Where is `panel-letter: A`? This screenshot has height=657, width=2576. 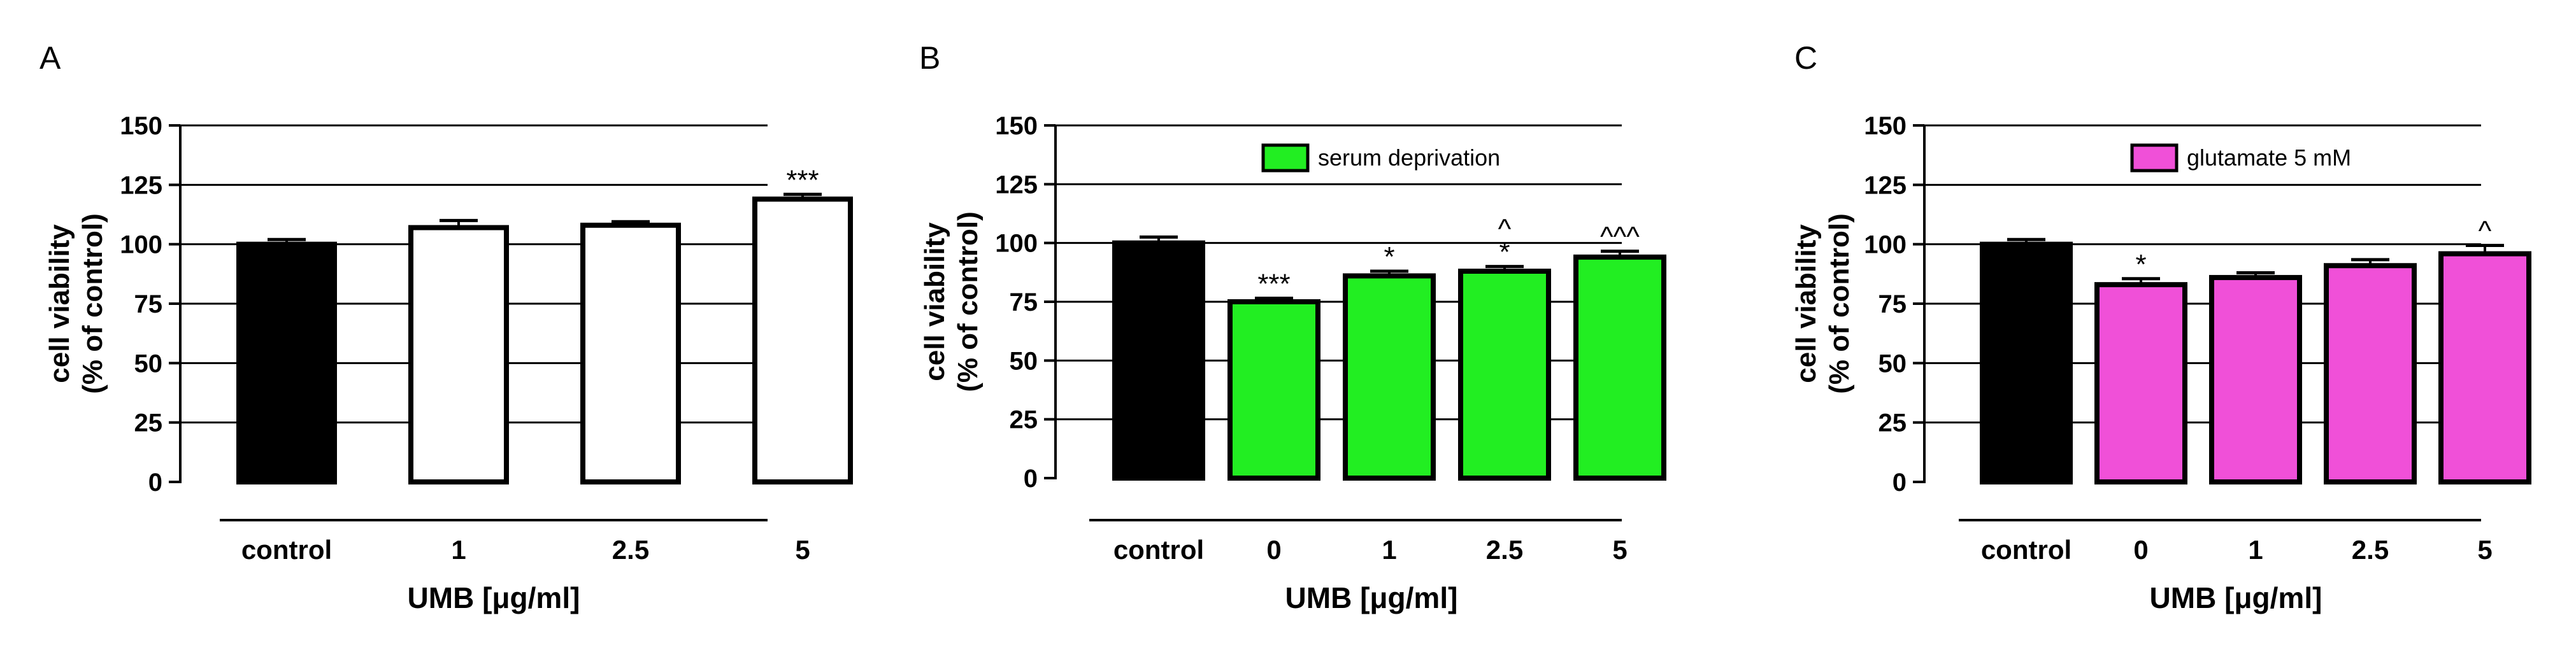
panel-letter: A is located at coordinates (50, 58).